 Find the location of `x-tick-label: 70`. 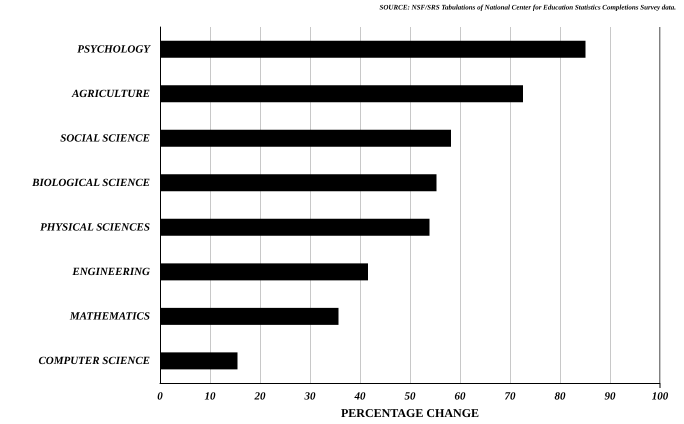

x-tick-label: 70 is located at coordinates (510, 396).